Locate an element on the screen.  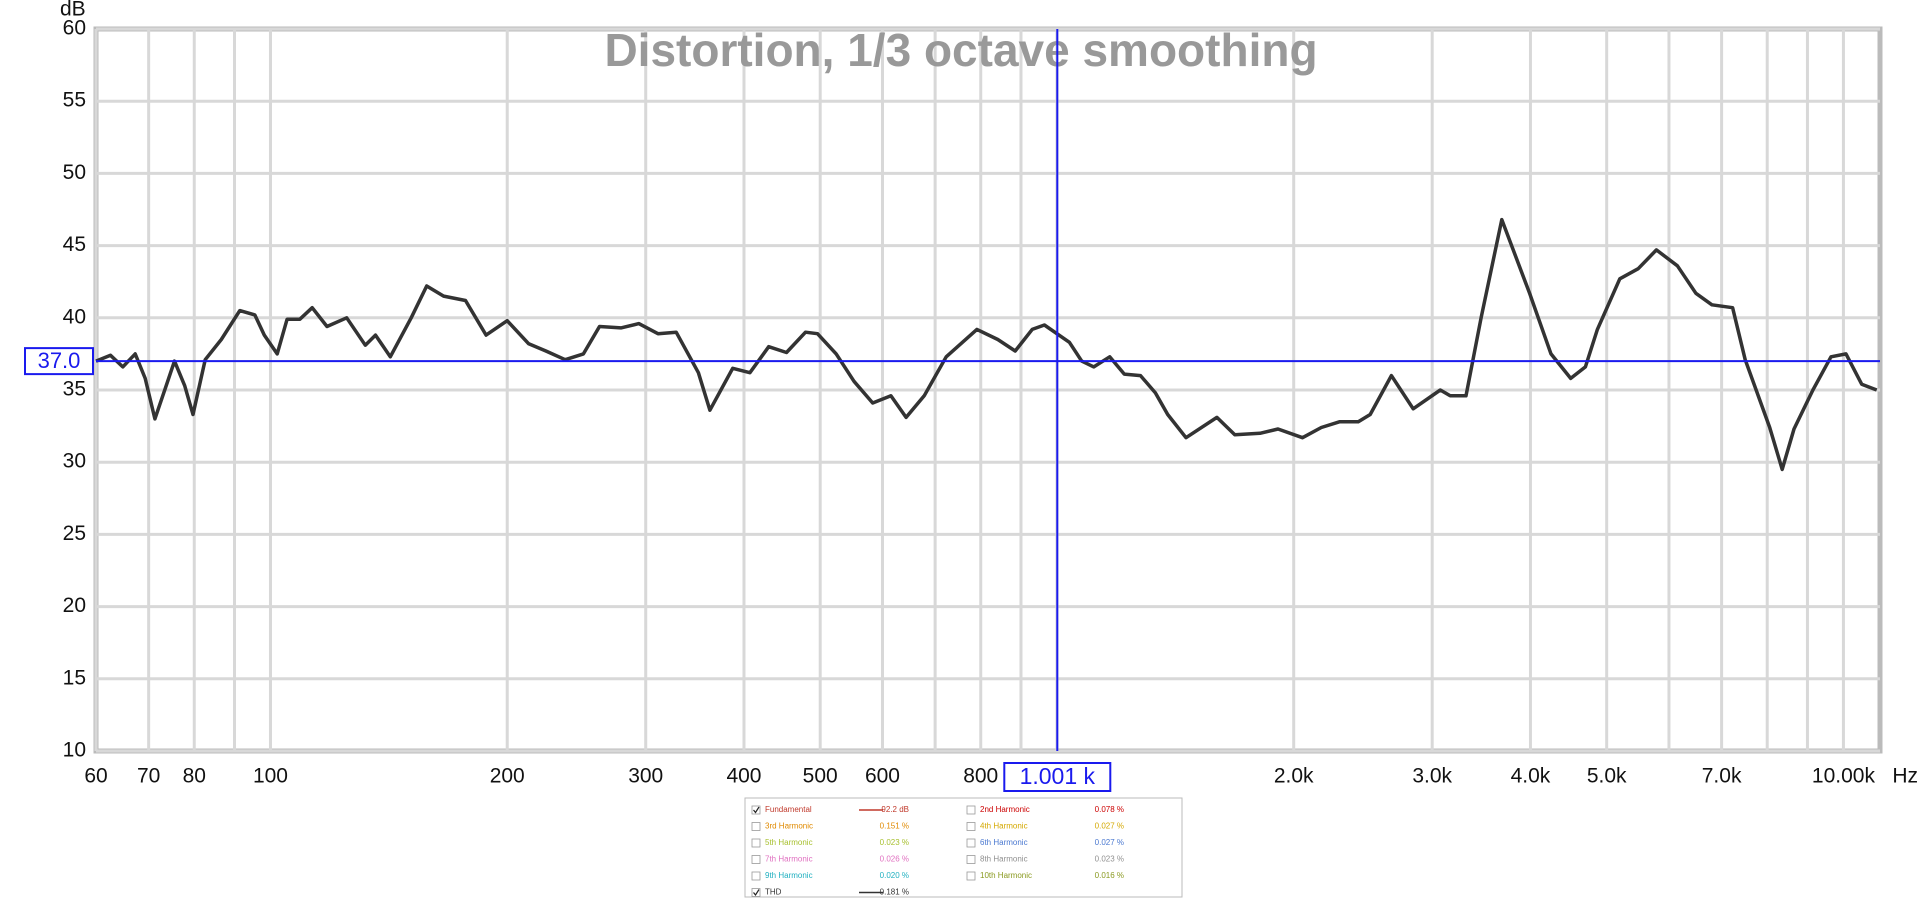
x-tick-label: 5.0k is located at coordinates (1607, 776).